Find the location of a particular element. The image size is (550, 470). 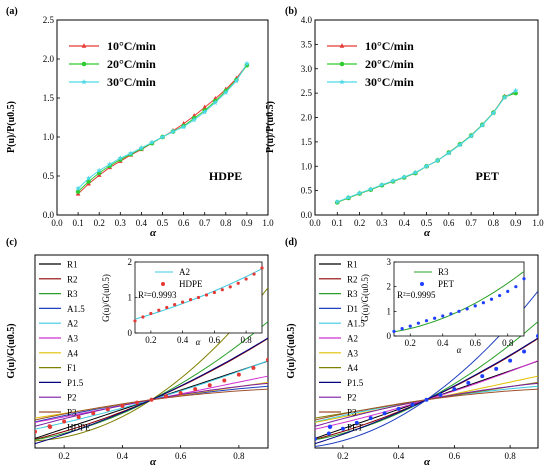

legend-label: R1 is located at coordinates (352, 265).